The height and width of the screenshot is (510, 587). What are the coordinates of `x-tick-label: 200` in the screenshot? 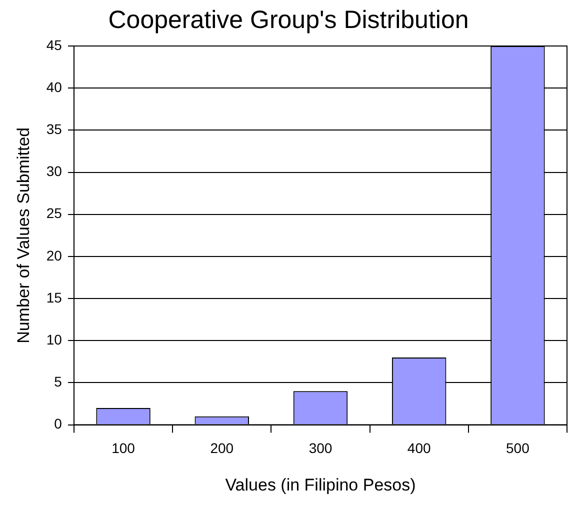 It's located at (222, 448).